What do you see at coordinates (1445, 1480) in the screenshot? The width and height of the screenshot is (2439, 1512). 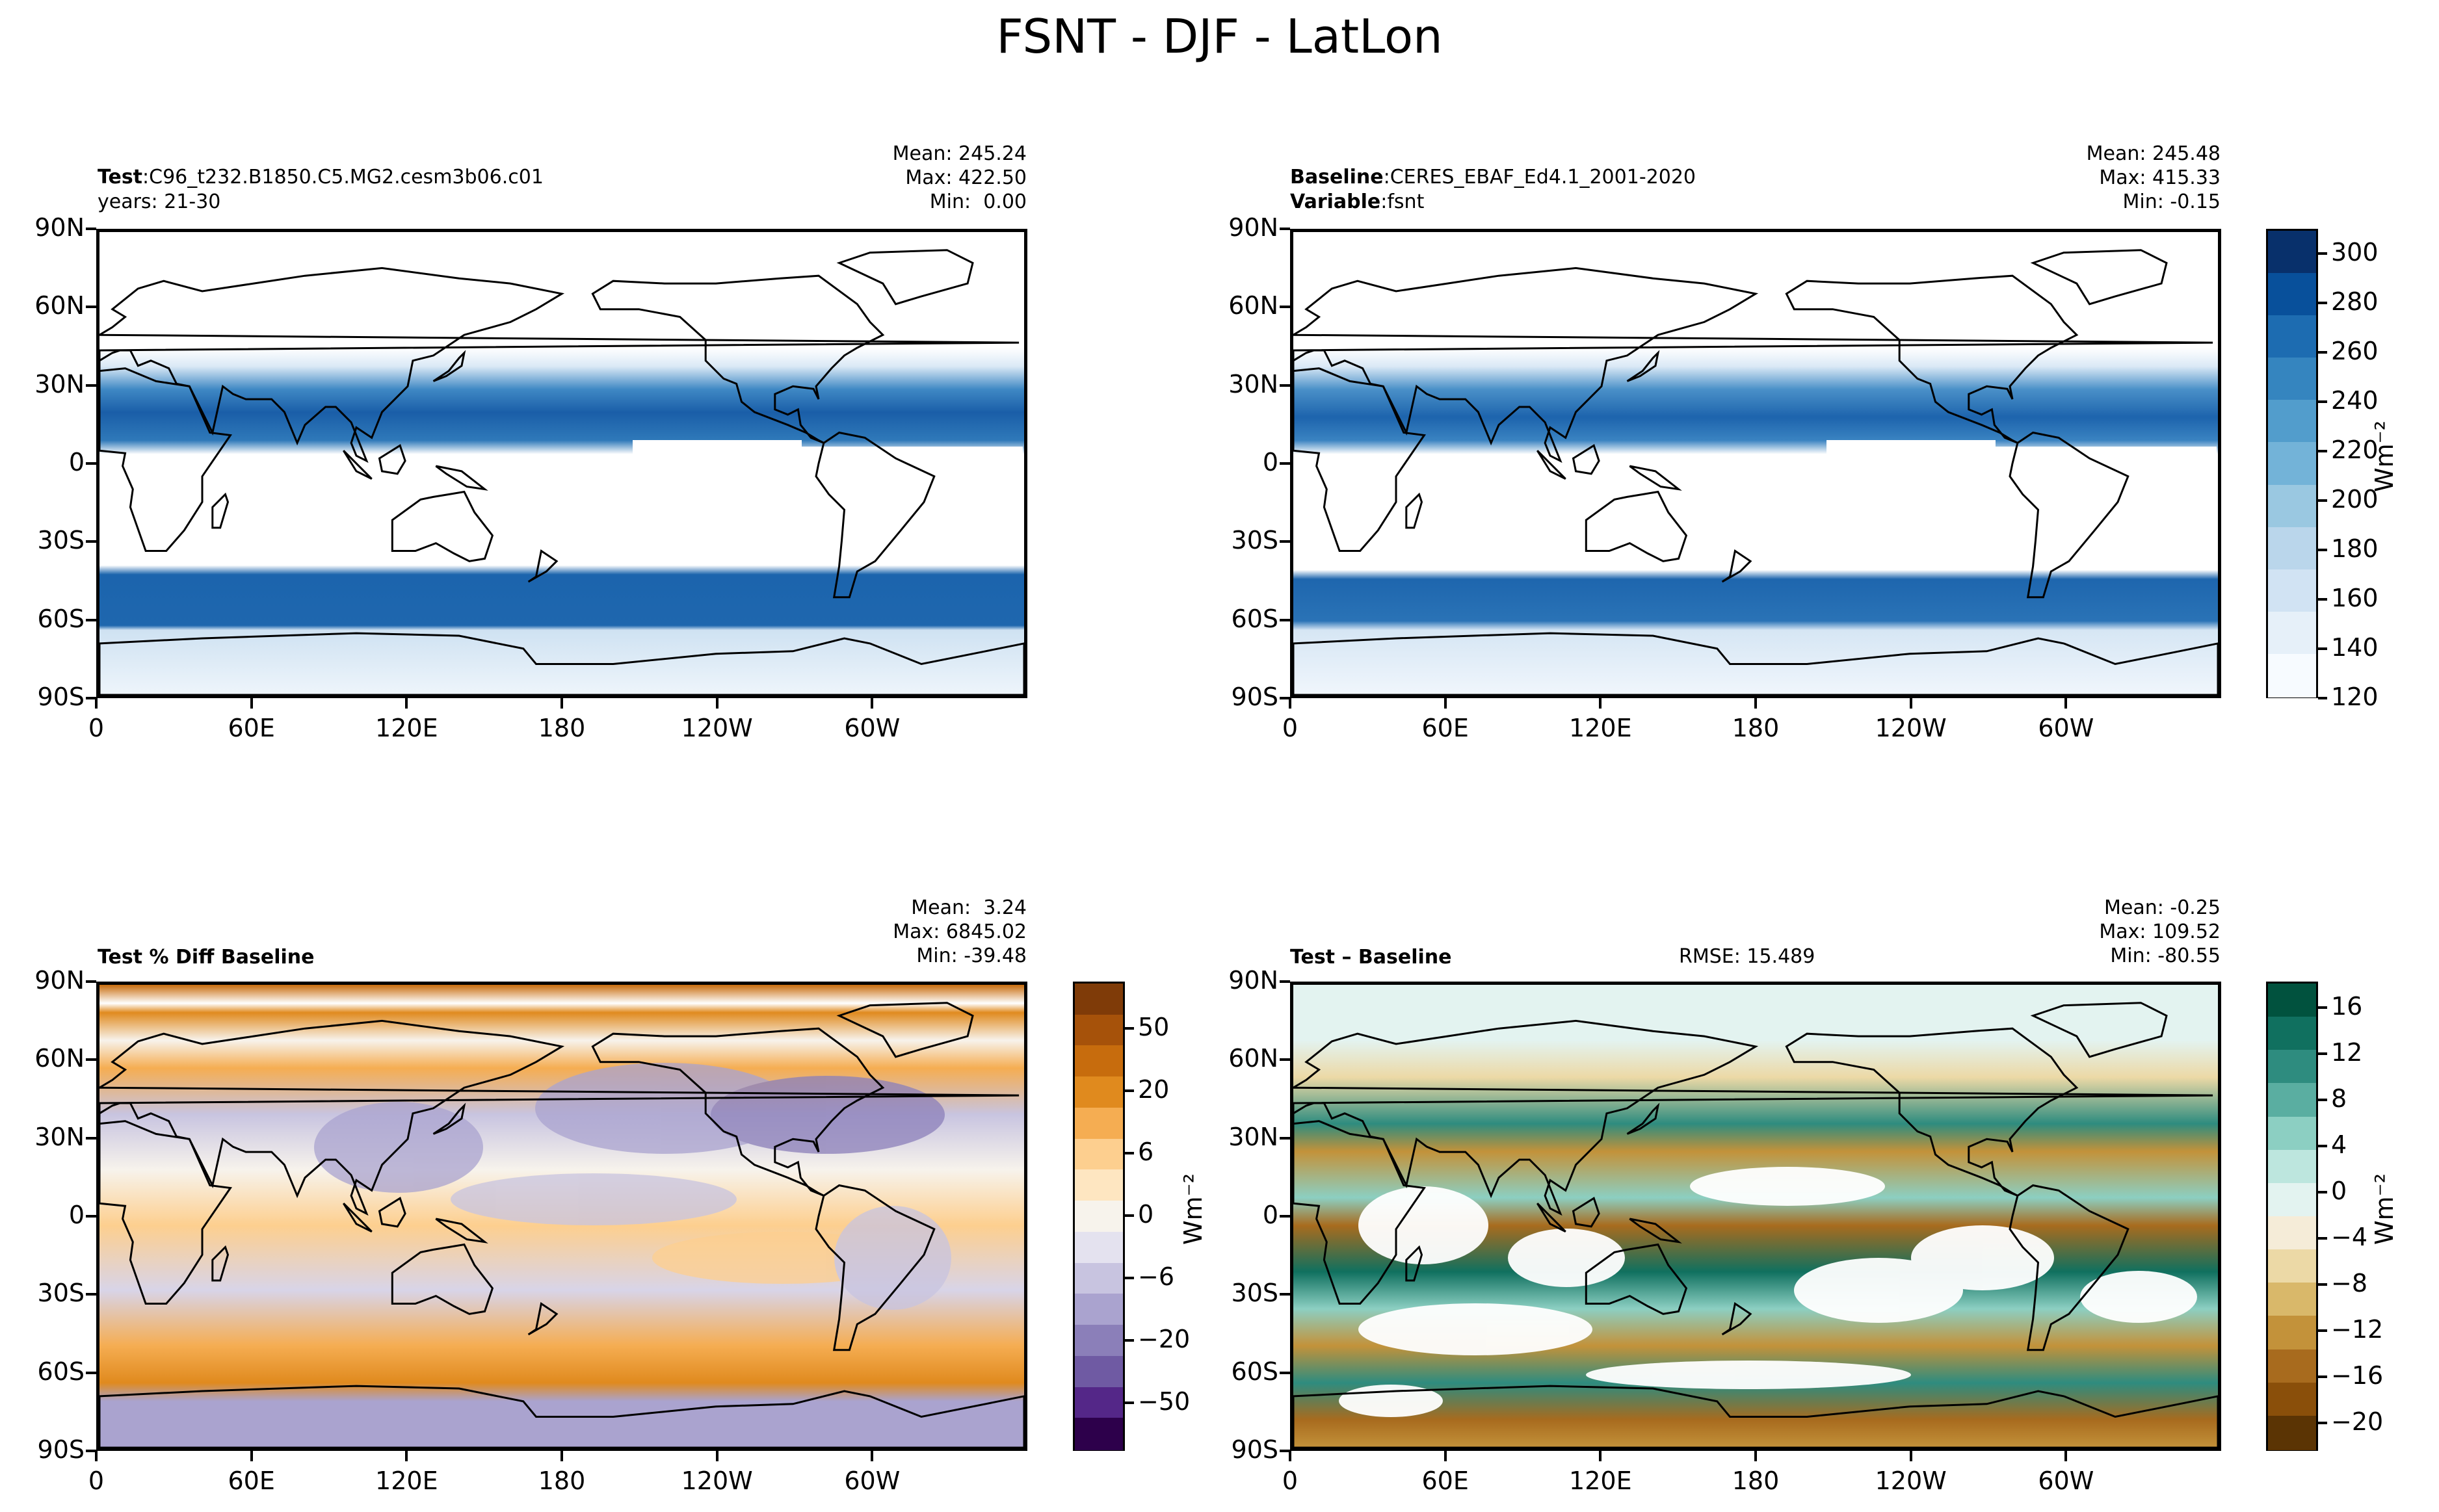 I see `diff-lon-tick: 60E` at bounding box center [1445, 1480].